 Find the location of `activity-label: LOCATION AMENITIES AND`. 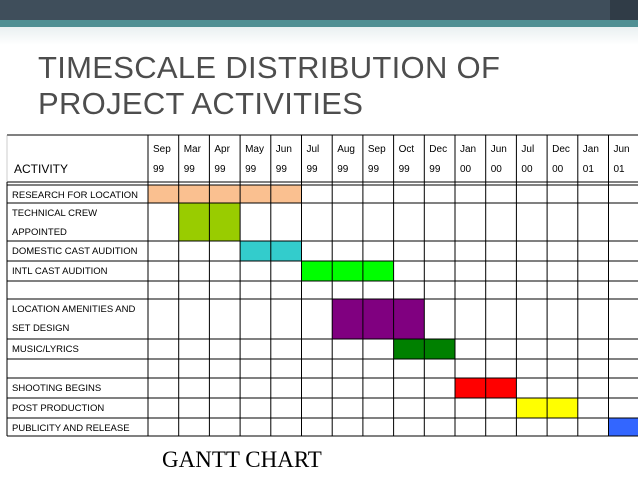

activity-label: LOCATION AMENITIES AND is located at coordinates (73, 309).